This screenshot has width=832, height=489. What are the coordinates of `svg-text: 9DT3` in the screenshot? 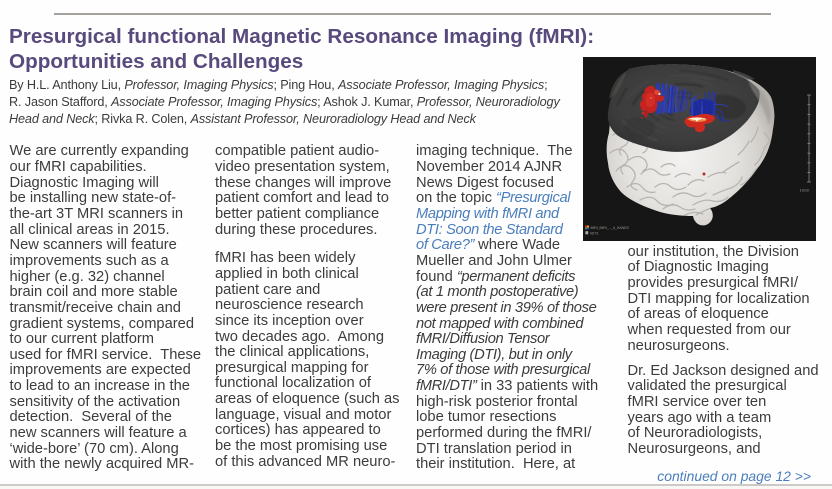 It's located at (594, 233).